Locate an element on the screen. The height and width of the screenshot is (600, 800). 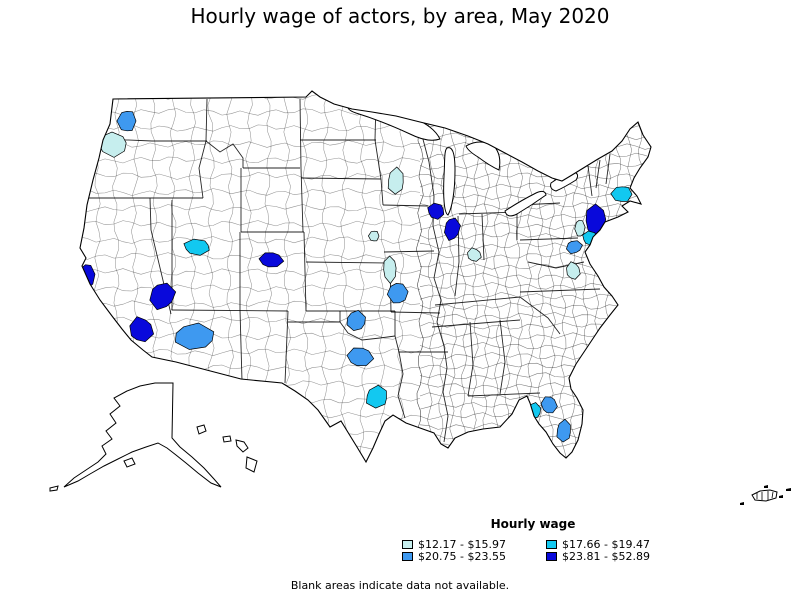
legend-item-3: $23.81 - $52.89 is located at coordinates (605, 556).